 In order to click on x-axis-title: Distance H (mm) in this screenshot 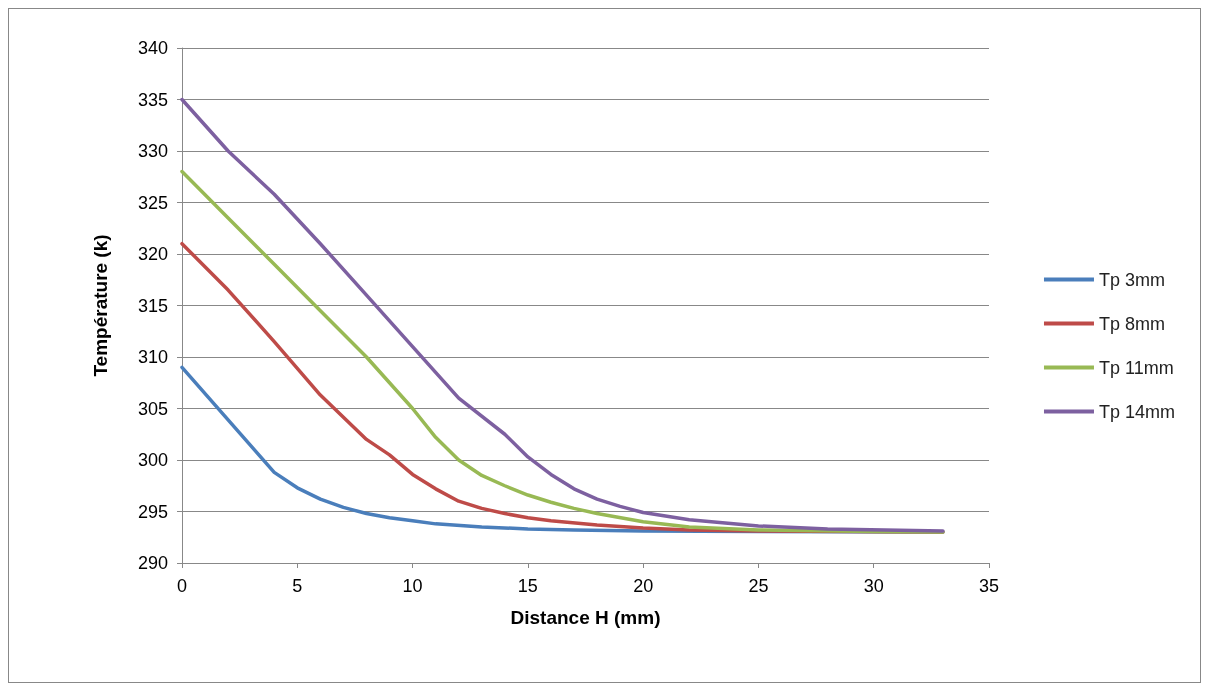, I will do `click(585, 617)`.